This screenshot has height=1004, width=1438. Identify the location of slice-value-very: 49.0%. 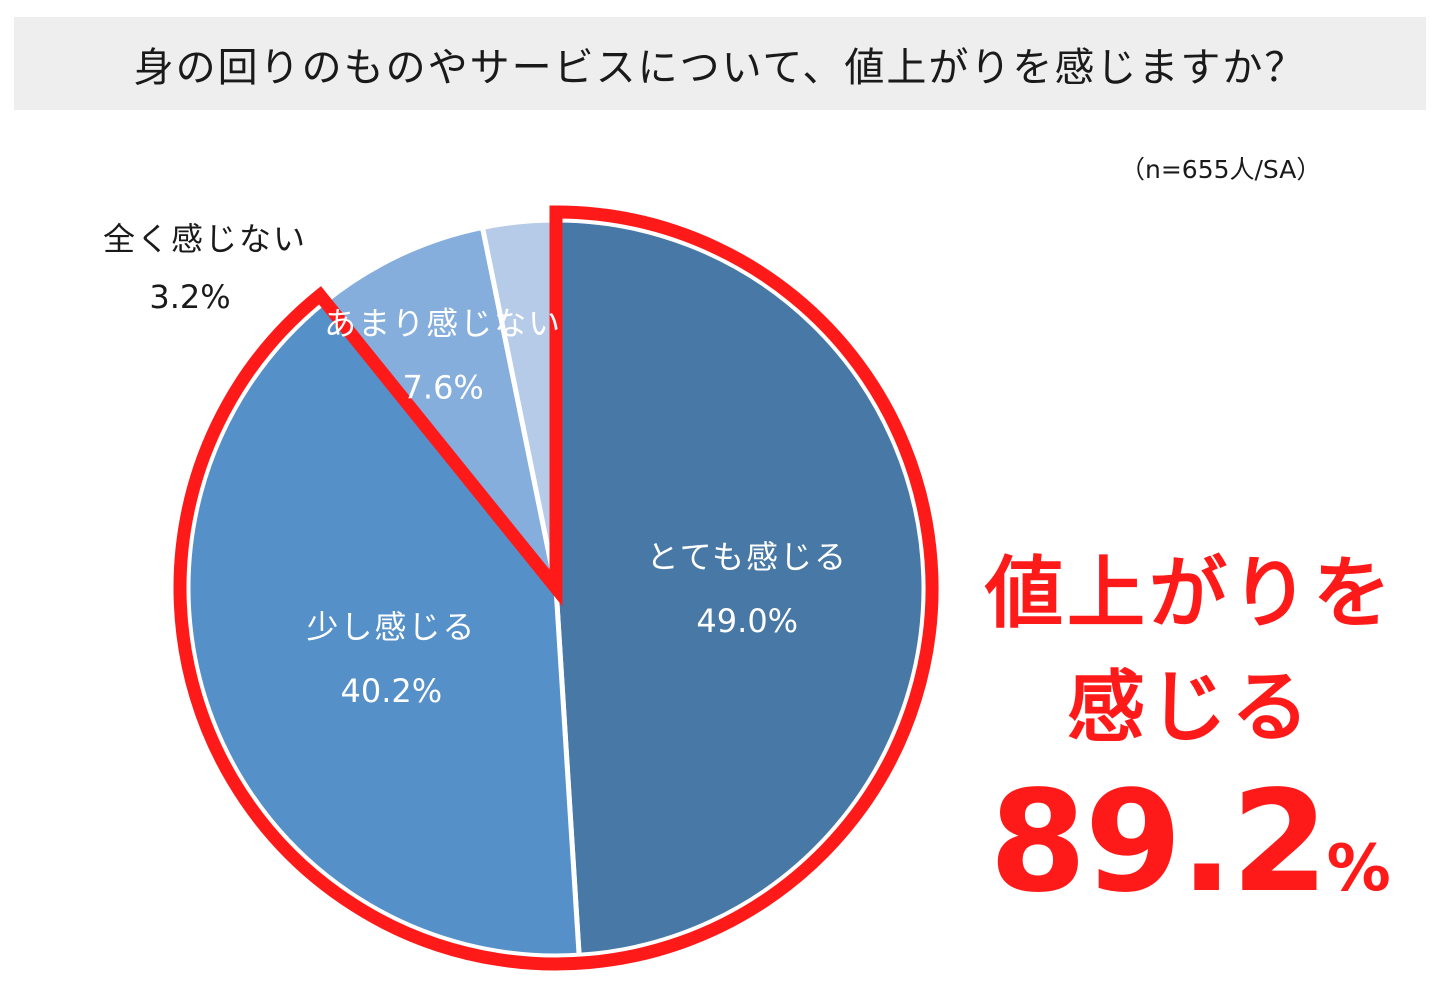
(747, 621).